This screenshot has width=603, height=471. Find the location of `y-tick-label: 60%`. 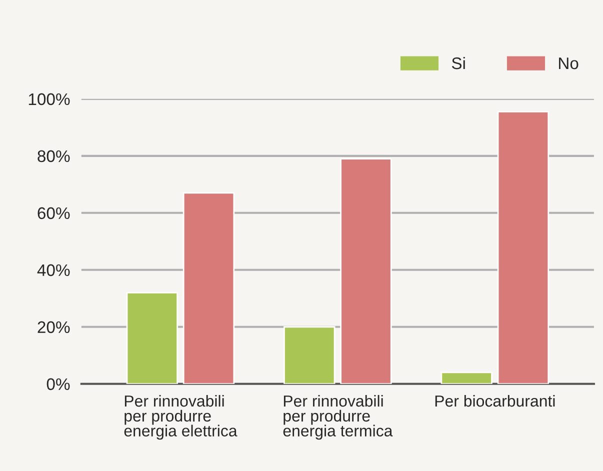

y-tick-label: 60% is located at coordinates (54, 213).